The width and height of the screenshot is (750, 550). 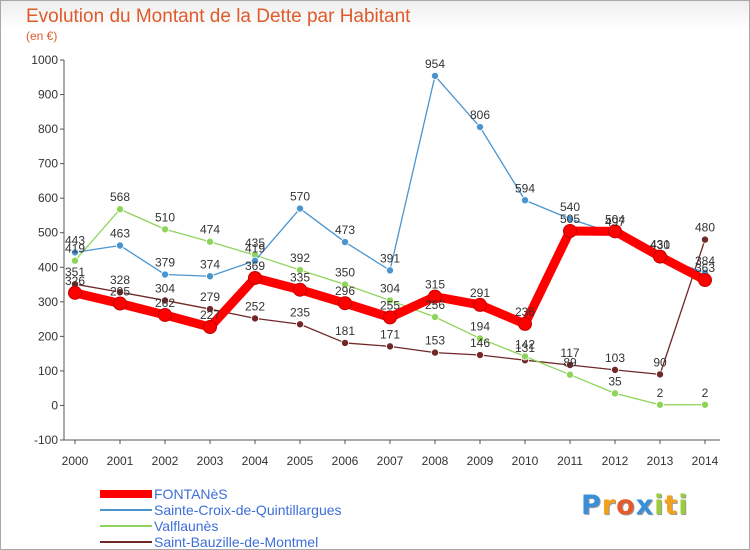 I want to click on data-label: 35, so click(x=615, y=381).